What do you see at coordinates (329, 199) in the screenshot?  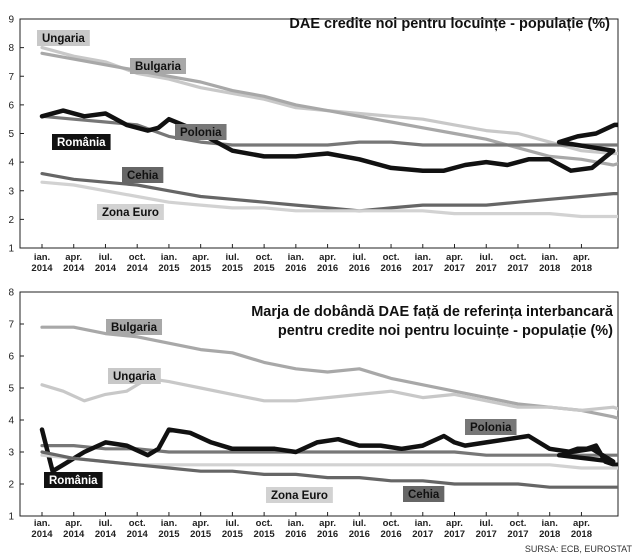 I see `series-line-zonaeuro` at bounding box center [329, 199].